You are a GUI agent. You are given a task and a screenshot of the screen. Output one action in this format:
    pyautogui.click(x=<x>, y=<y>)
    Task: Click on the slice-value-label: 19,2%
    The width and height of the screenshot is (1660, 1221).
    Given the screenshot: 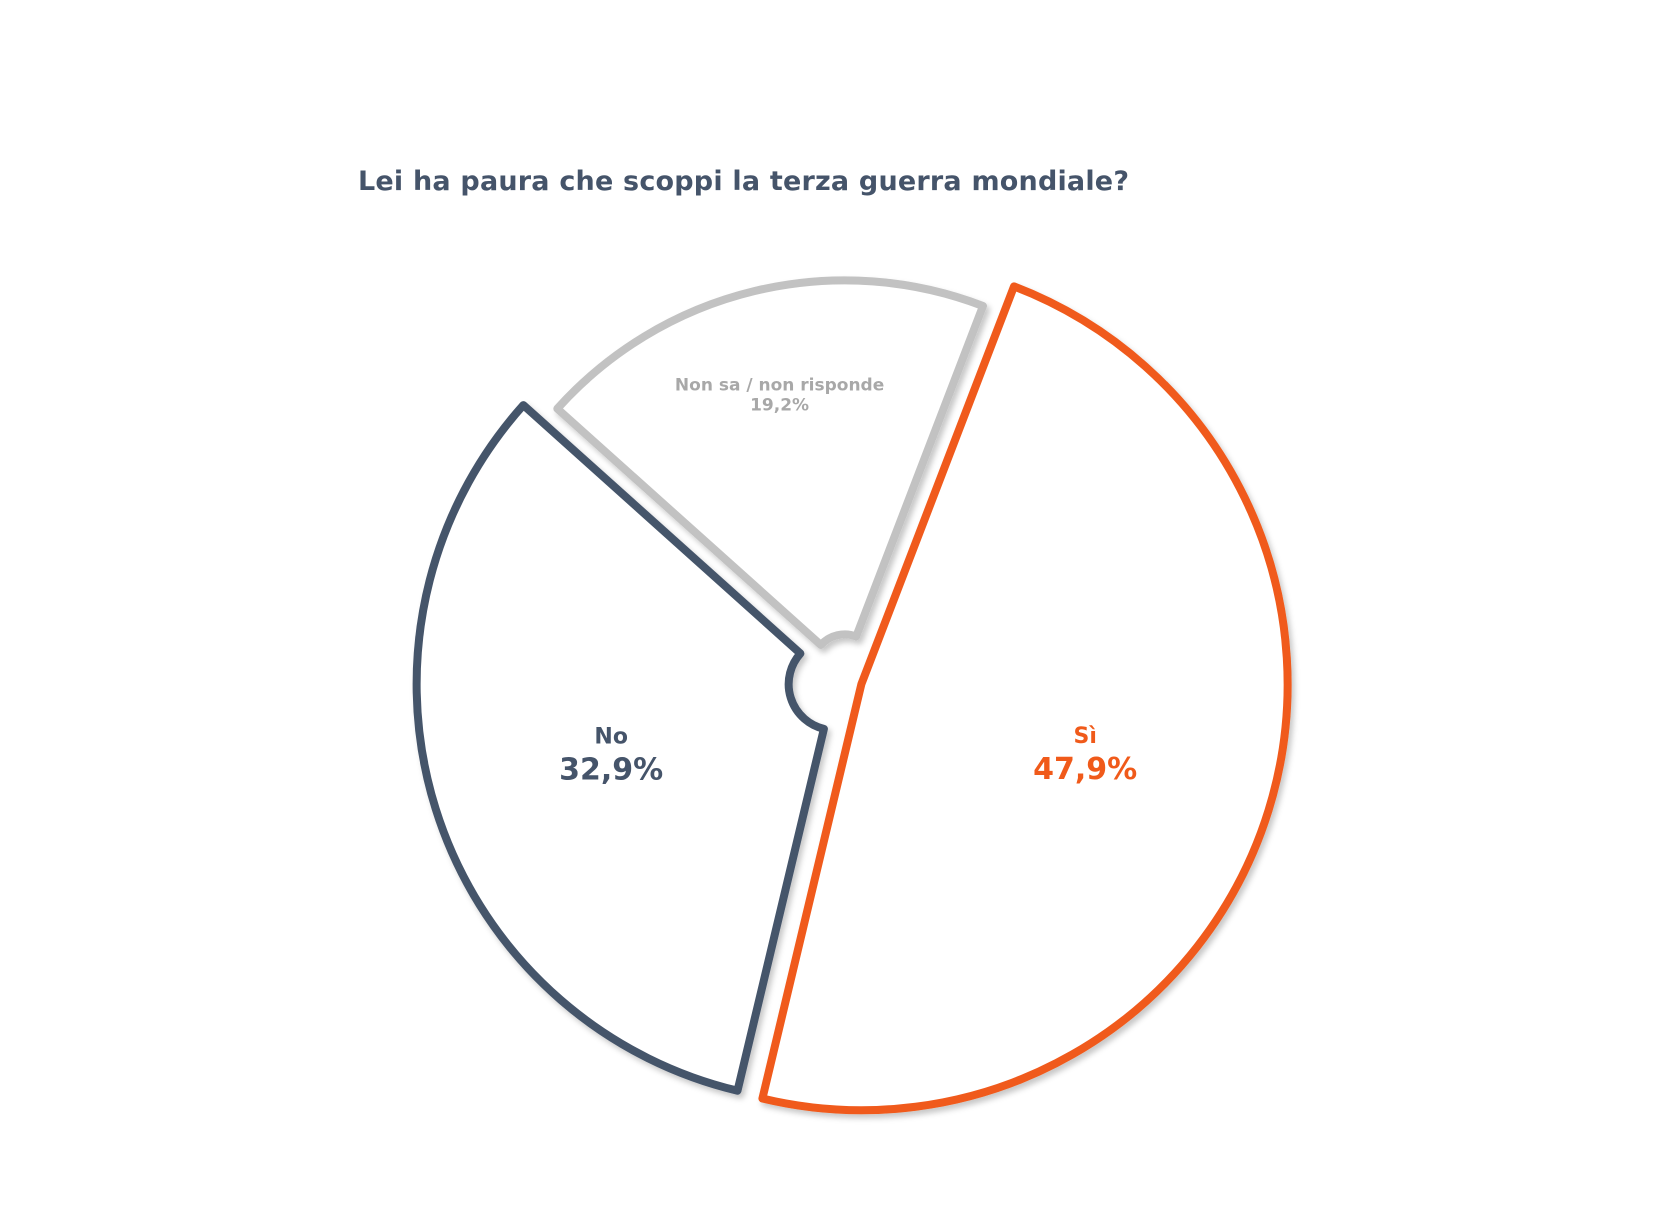 What is the action you would take?
    pyautogui.click(x=779, y=406)
    